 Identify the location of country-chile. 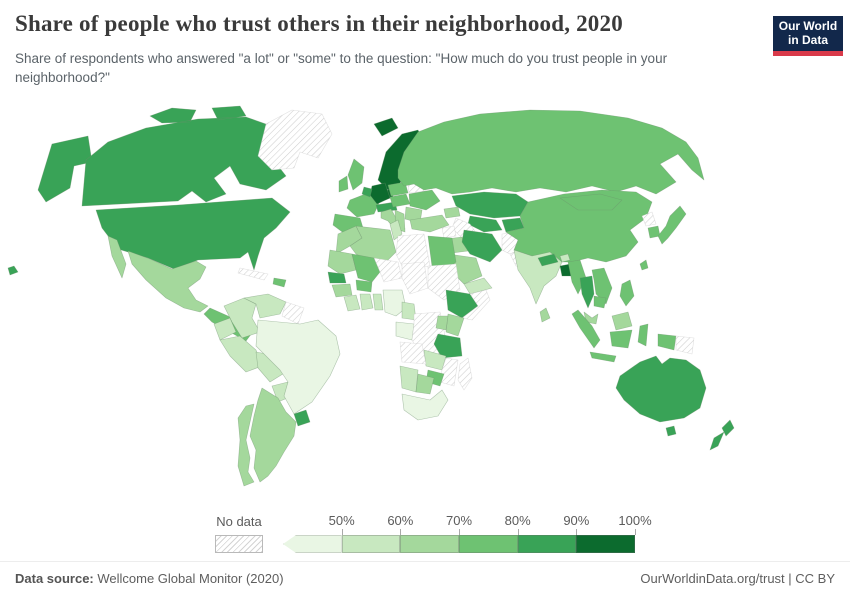
(246, 445).